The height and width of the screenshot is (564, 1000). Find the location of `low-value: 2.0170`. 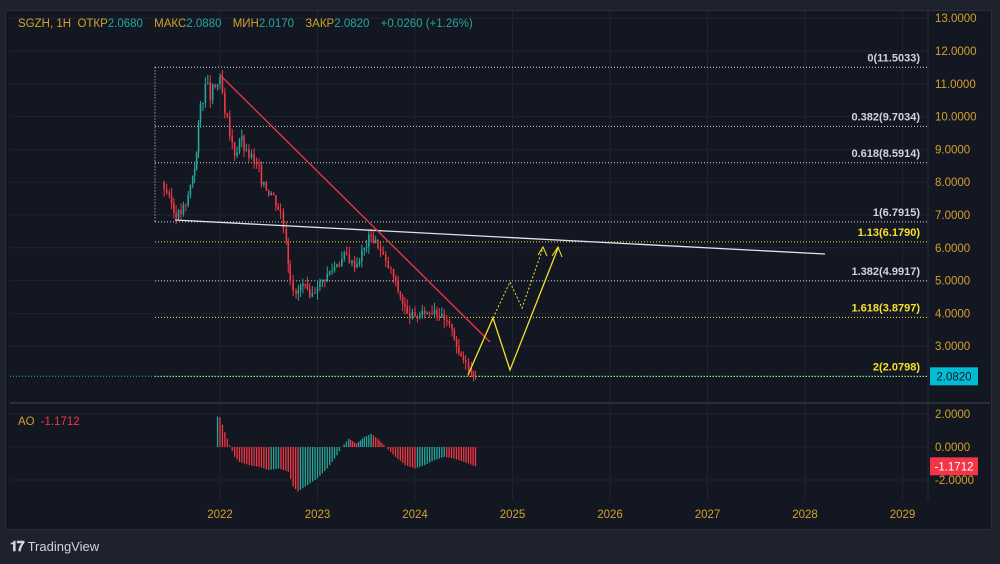

low-value: 2.0170 is located at coordinates (276, 24).